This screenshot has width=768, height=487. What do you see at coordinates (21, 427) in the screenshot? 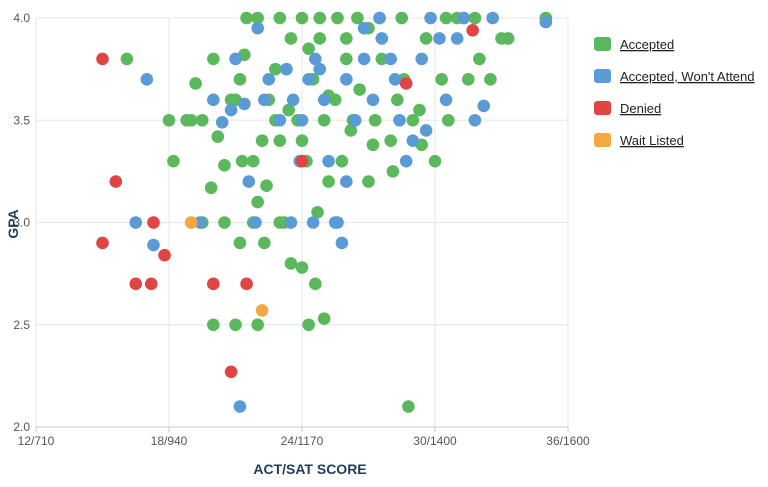
I see `y-tick-label-0: 2.0` at bounding box center [21, 427].